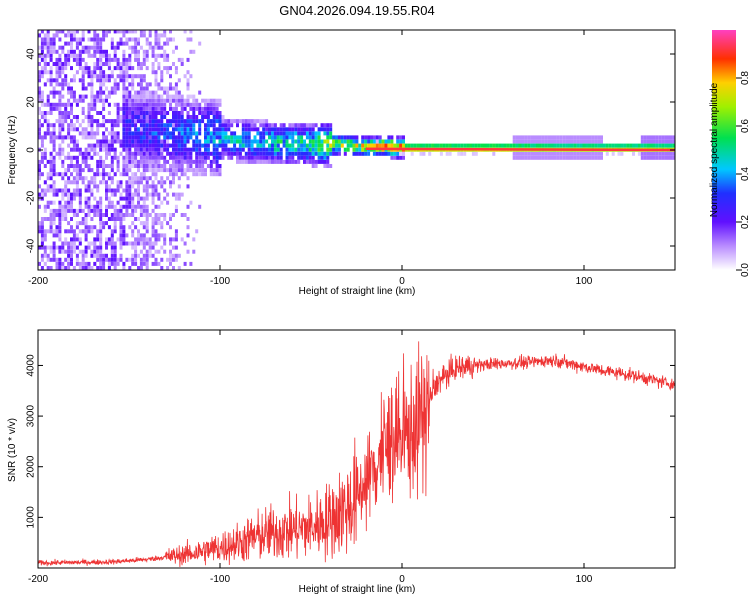 This screenshot has height=600, width=750. Describe the element at coordinates (38, 579) in the screenshot. I see `x-tick-label: -200` at that location.